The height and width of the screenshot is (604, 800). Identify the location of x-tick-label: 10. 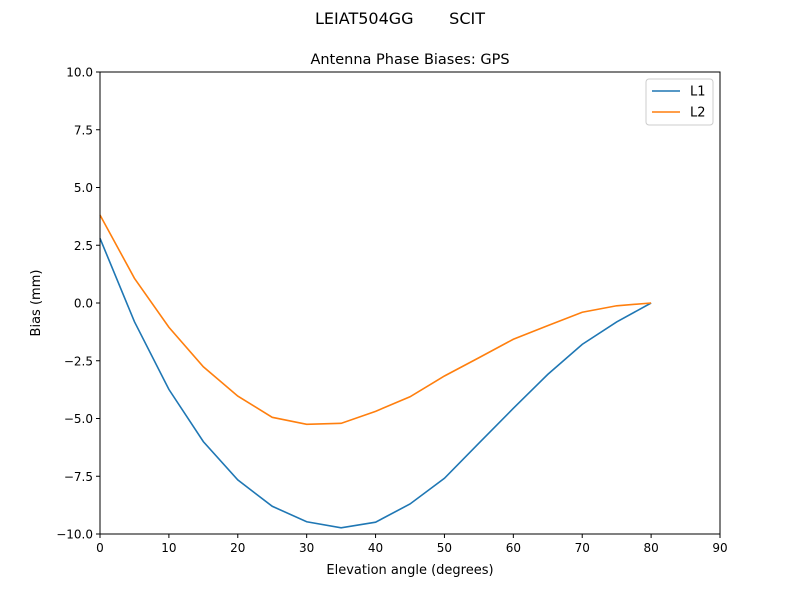
(168, 548).